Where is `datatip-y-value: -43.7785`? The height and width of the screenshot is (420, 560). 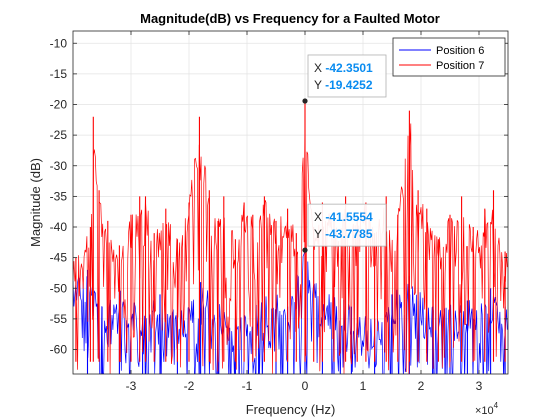
datatip-y-value: -43.7785 is located at coordinates (349, 234).